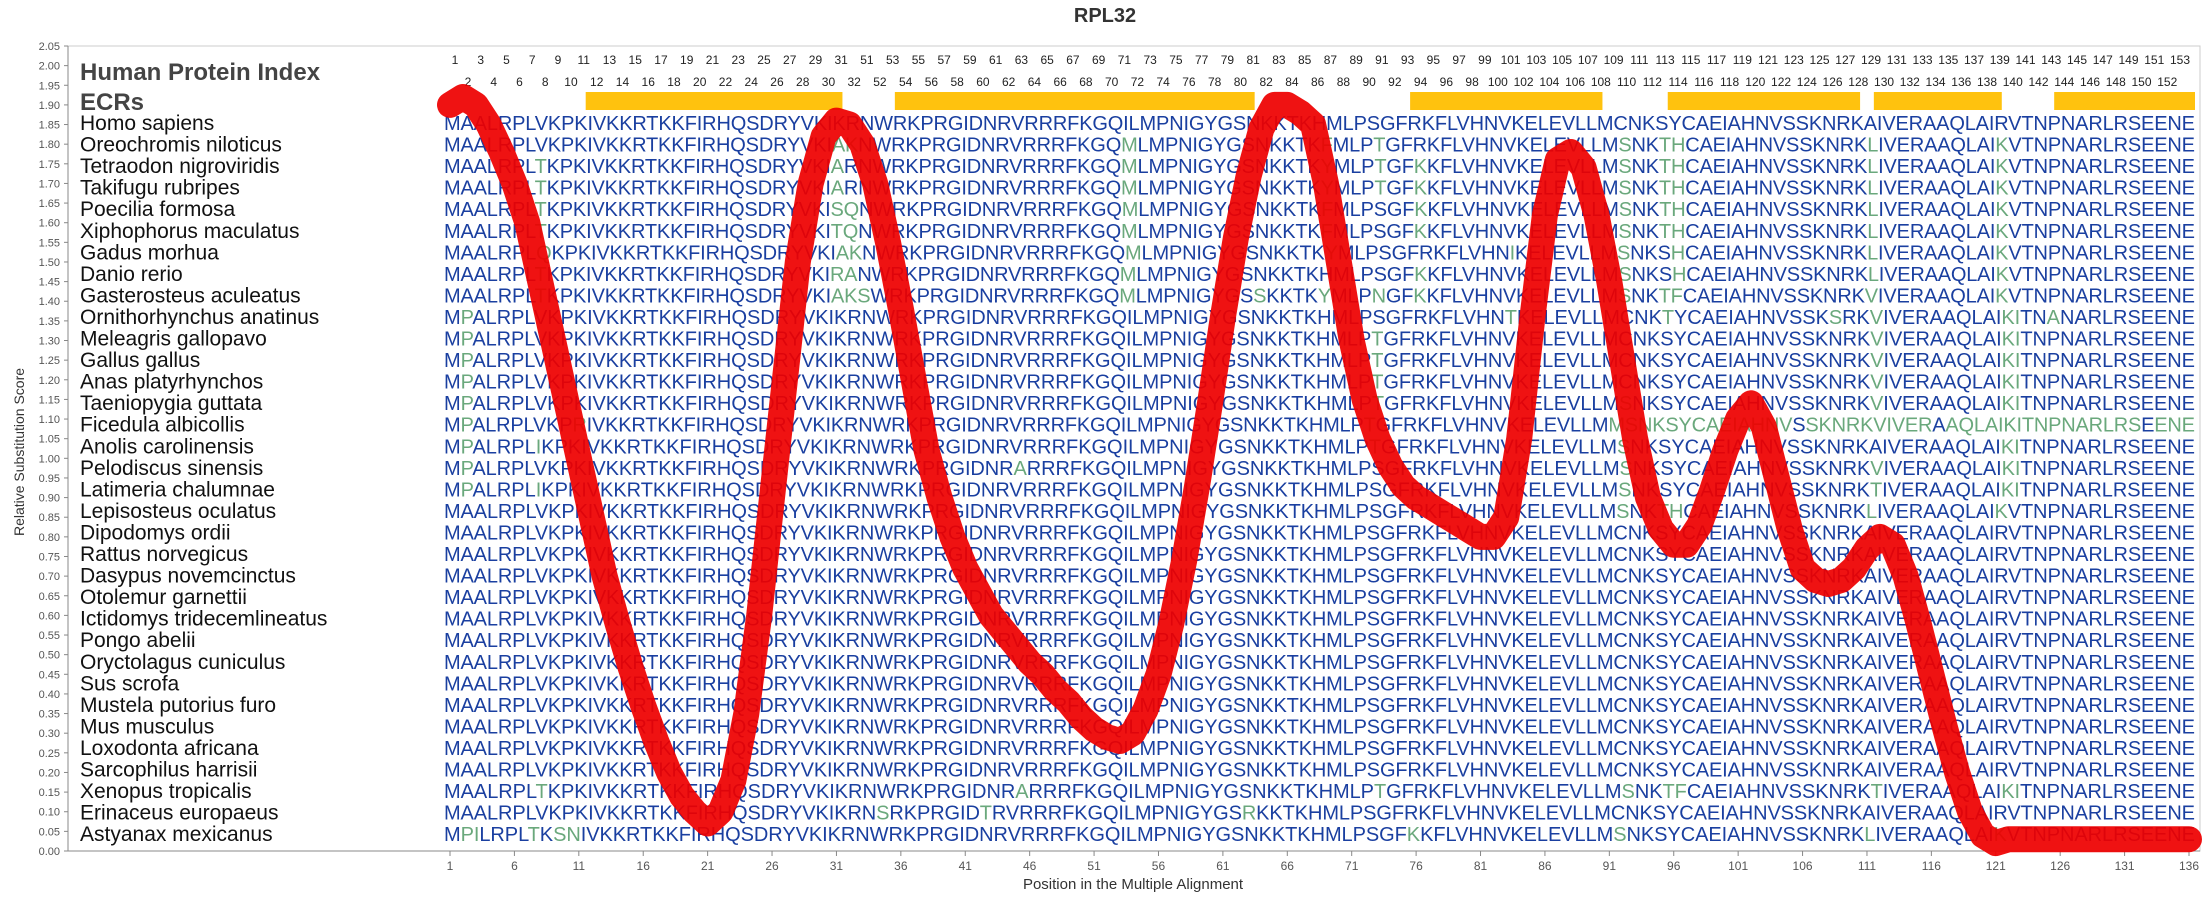 The width and height of the screenshot is (2210, 905). Describe the element at coordinates (1223, 866) in the screenshot. I see `x-tick-label: 61` at that location.